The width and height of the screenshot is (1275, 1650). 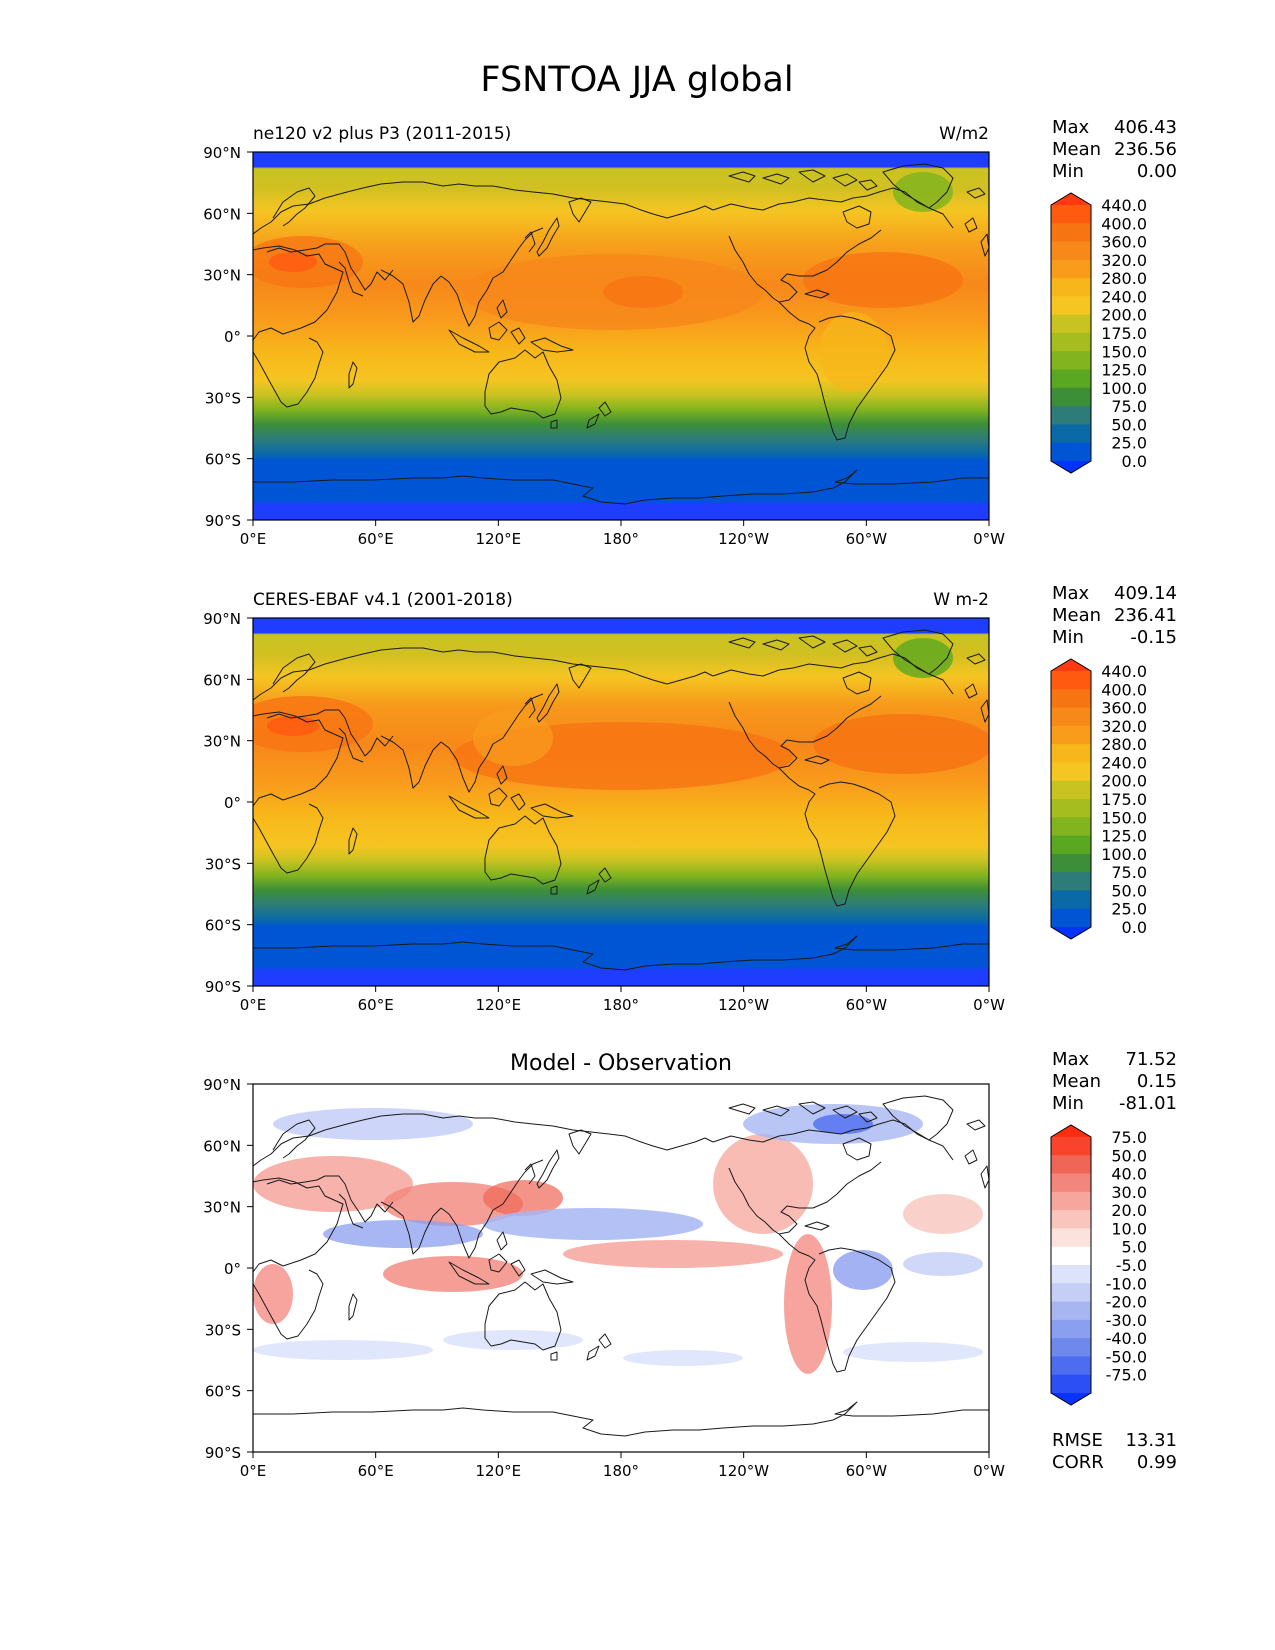 I want to click on stat-mean-label: Mean, so click(x=1076, y=615).